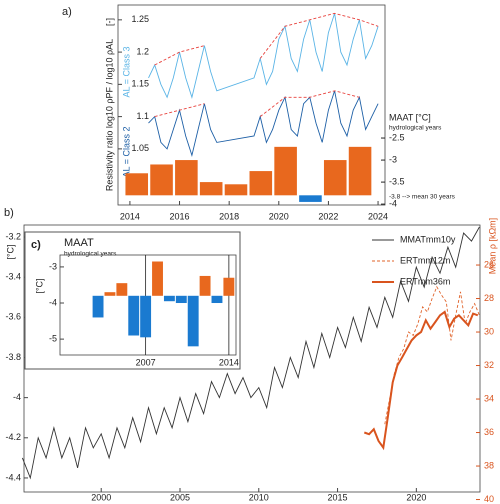  Describe the element at coordinates (142, 116) in the screenshot. I see `y-tick-label: 1.1` at that location.